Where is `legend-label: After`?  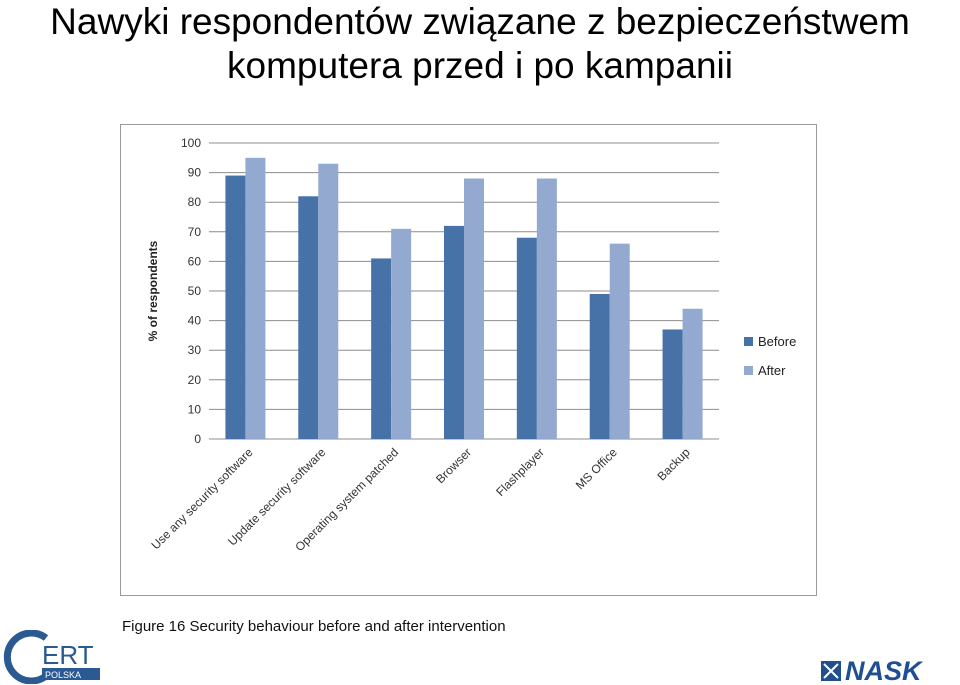 legend-label: After is located at coordinates (772, 370).